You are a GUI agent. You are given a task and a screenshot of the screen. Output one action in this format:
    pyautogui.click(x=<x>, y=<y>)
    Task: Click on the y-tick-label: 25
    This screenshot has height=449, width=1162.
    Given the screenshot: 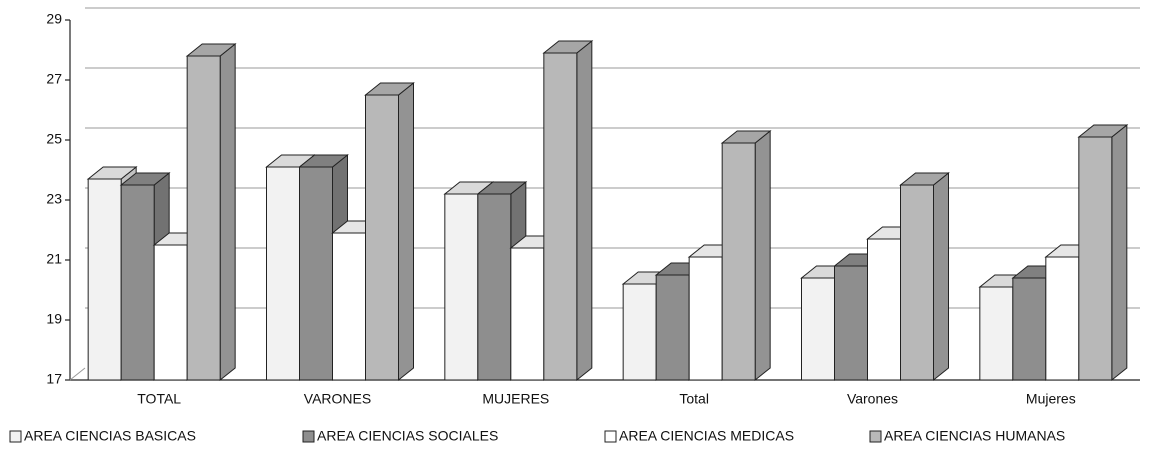 What is the action you would take?
    pyautogui.click(x=54, y=139)
    